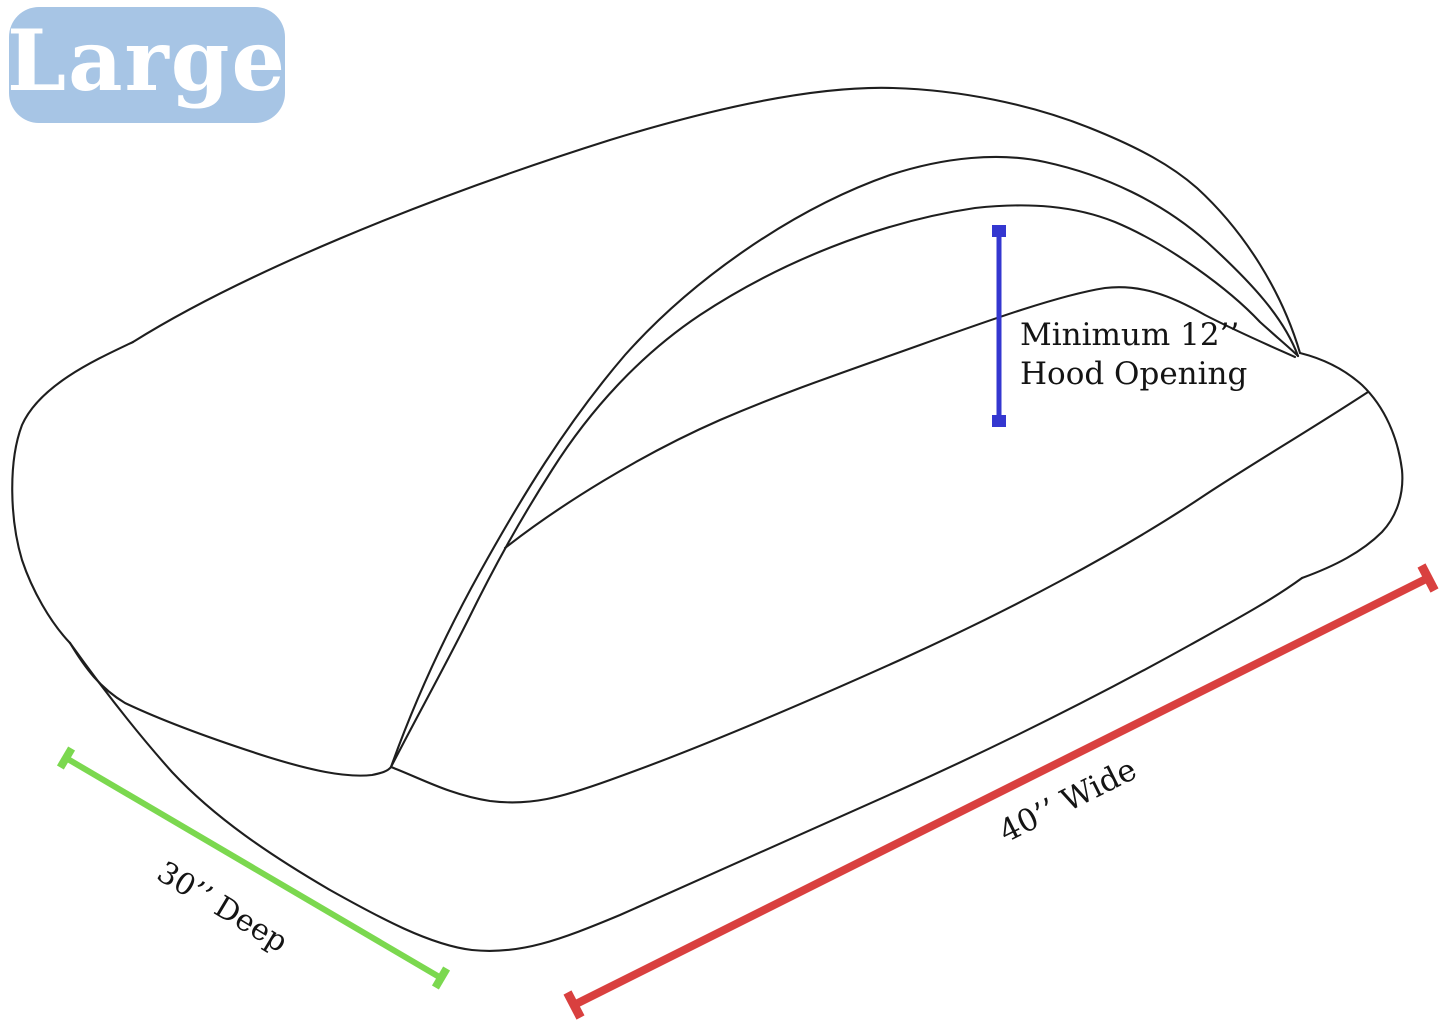 The height and width of the screenshot is (1021, 1445). I want to click on cushion-back-edge-line, so click(900, 418).